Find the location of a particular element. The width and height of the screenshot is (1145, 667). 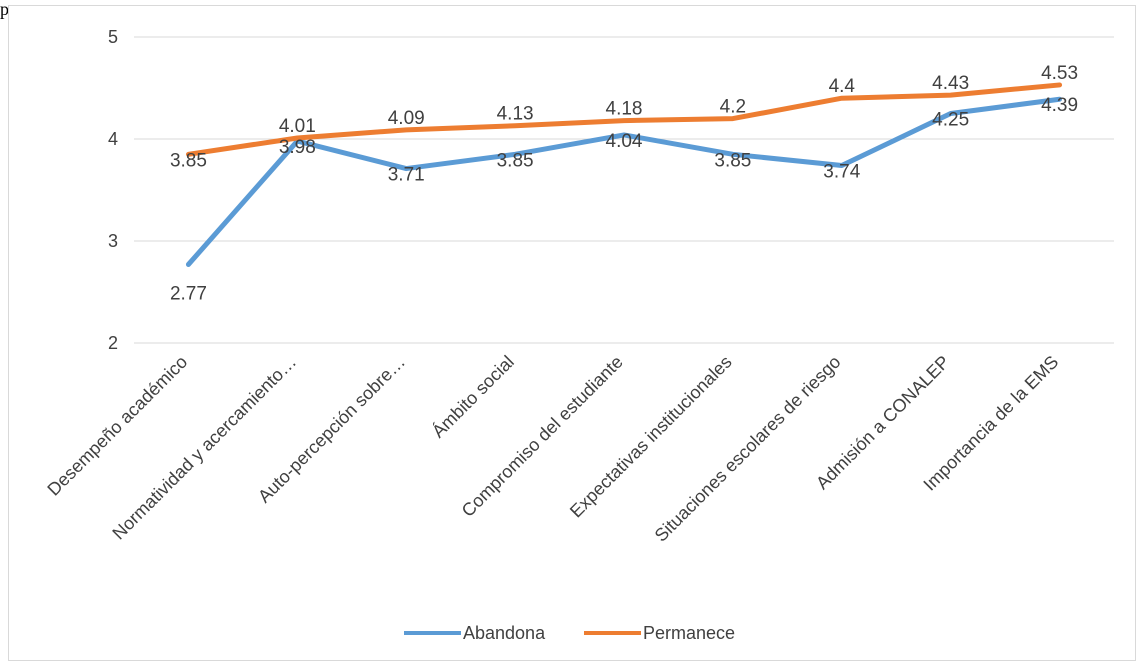

data-label-permanece: 4.01 is located at coordinates (297, 126).